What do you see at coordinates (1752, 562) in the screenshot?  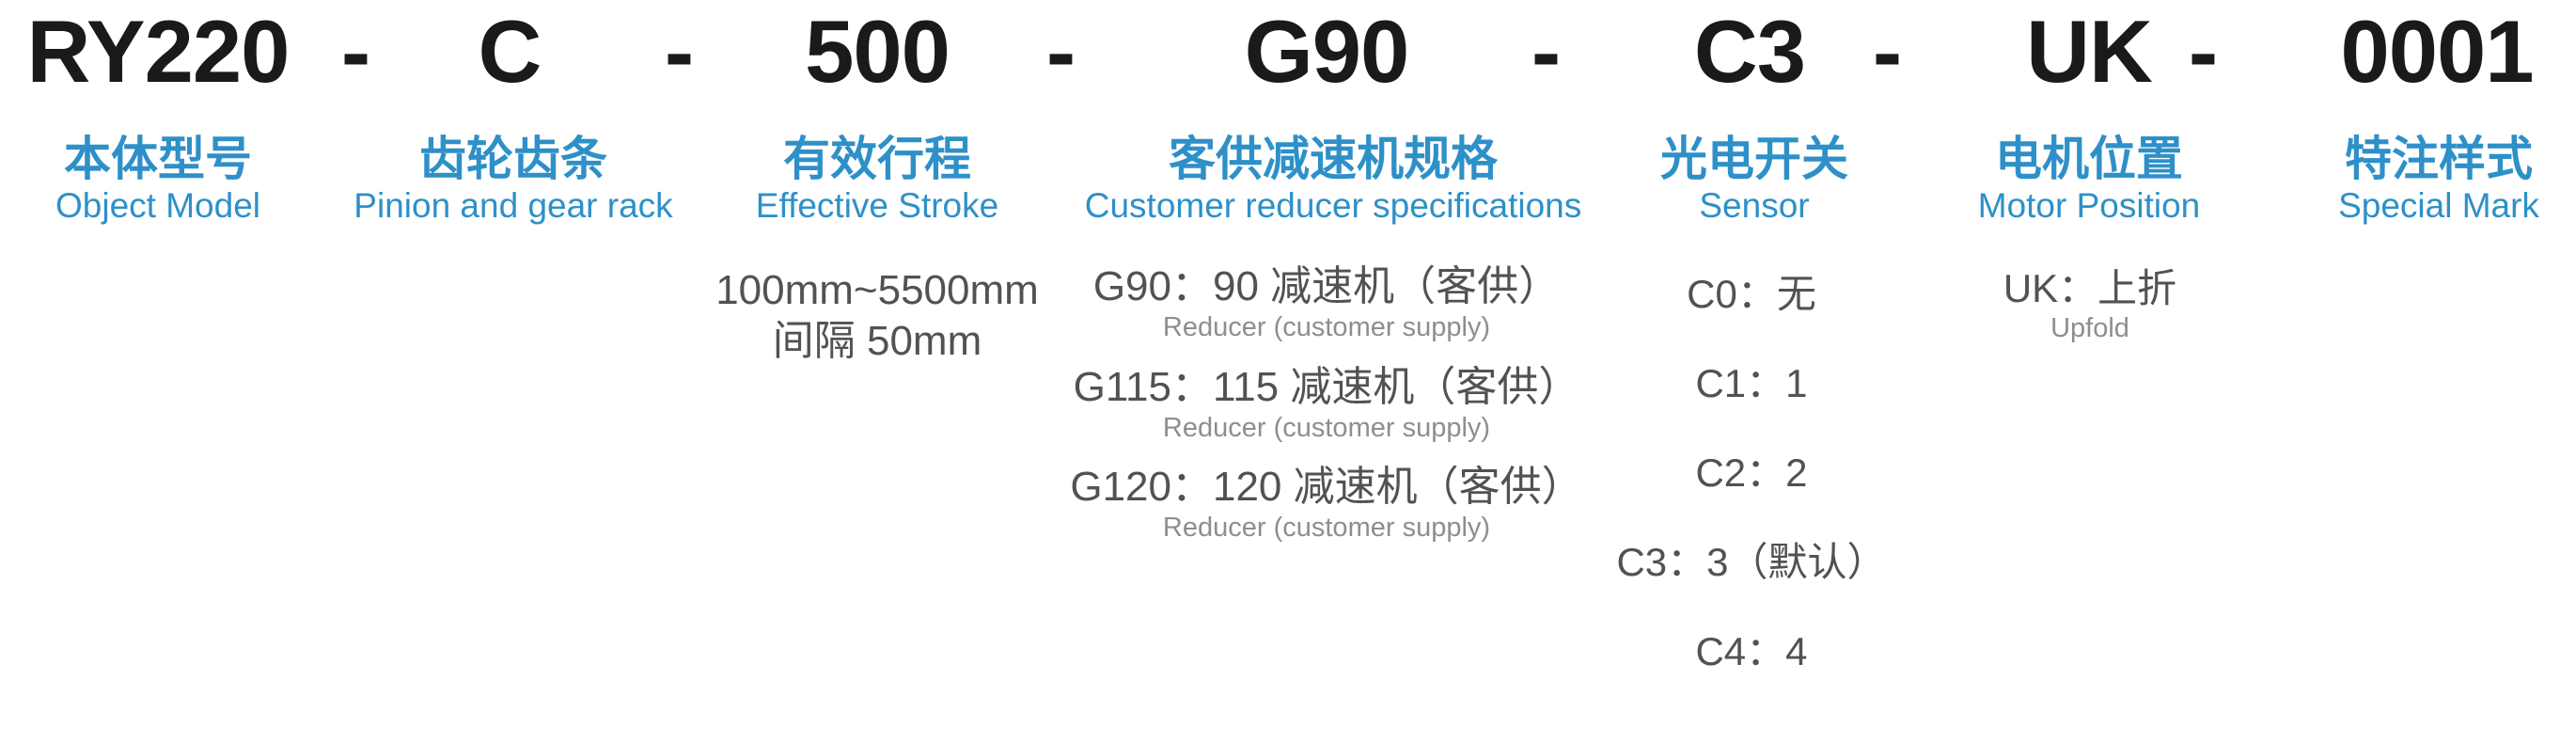 I see `sensor-option-c3: C3：3（默认）` at bounding box center [1752, 562].